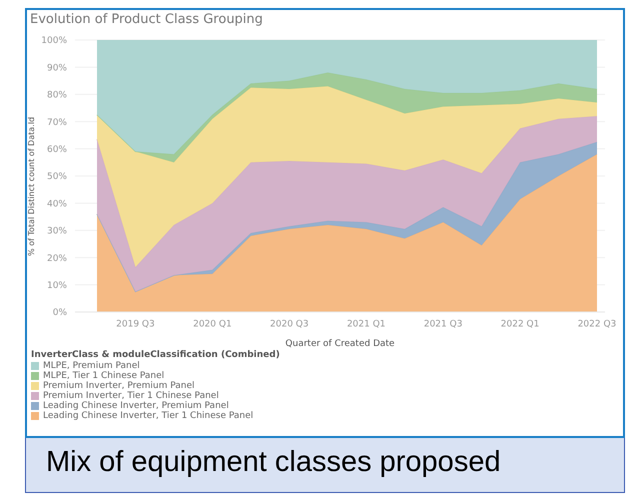  What do you see at coordinates (597, 324) in the screenshot?
I see `x-tick-label: 2022 Q3` at bounding box center [597, 324].